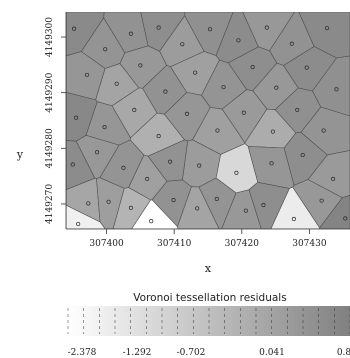 Image resolution: width=350 pixels, height=358 pixels. I want to click on legend-break-label: 0.041, so click(272, 353).